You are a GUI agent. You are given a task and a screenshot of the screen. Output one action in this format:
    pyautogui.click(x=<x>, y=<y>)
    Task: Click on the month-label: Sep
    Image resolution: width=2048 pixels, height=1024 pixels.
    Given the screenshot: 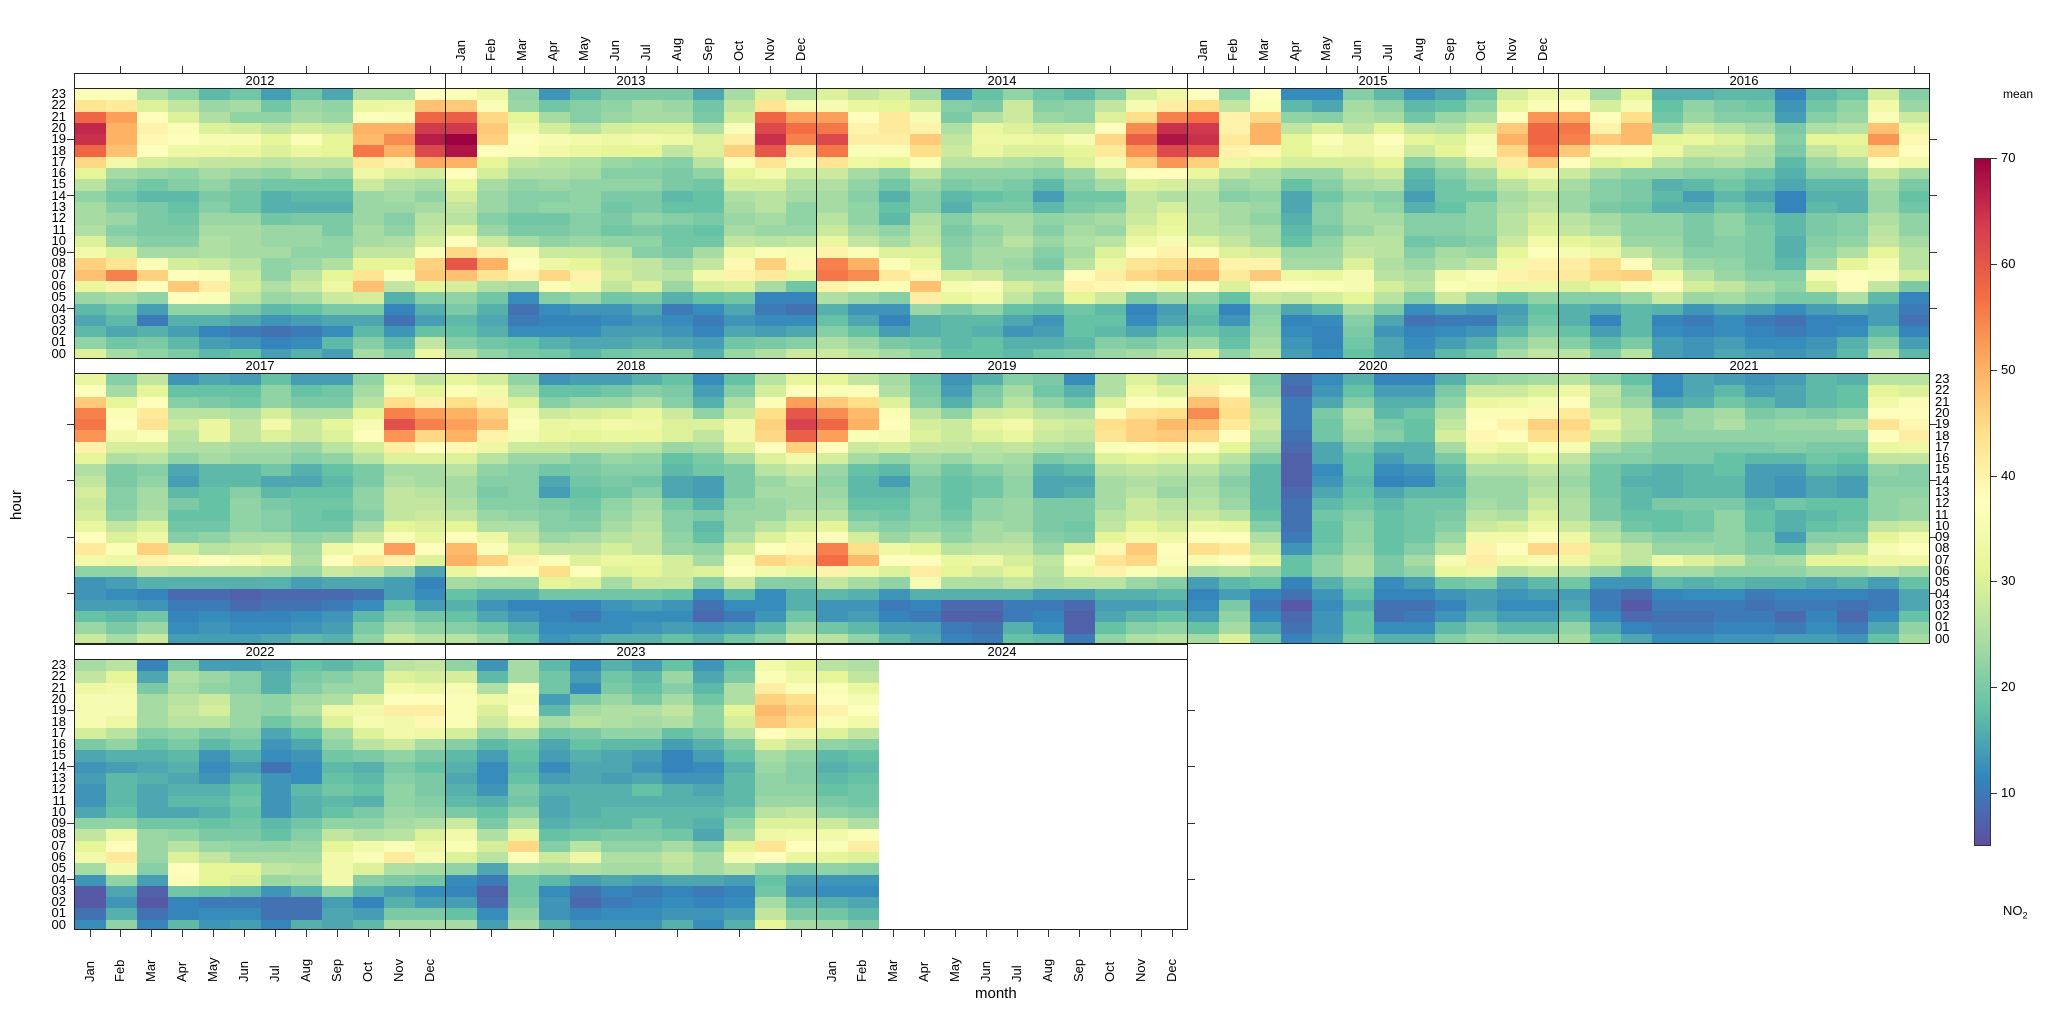 What is the action you would take?
    pyautogui.click(x=1078, y=970)
    